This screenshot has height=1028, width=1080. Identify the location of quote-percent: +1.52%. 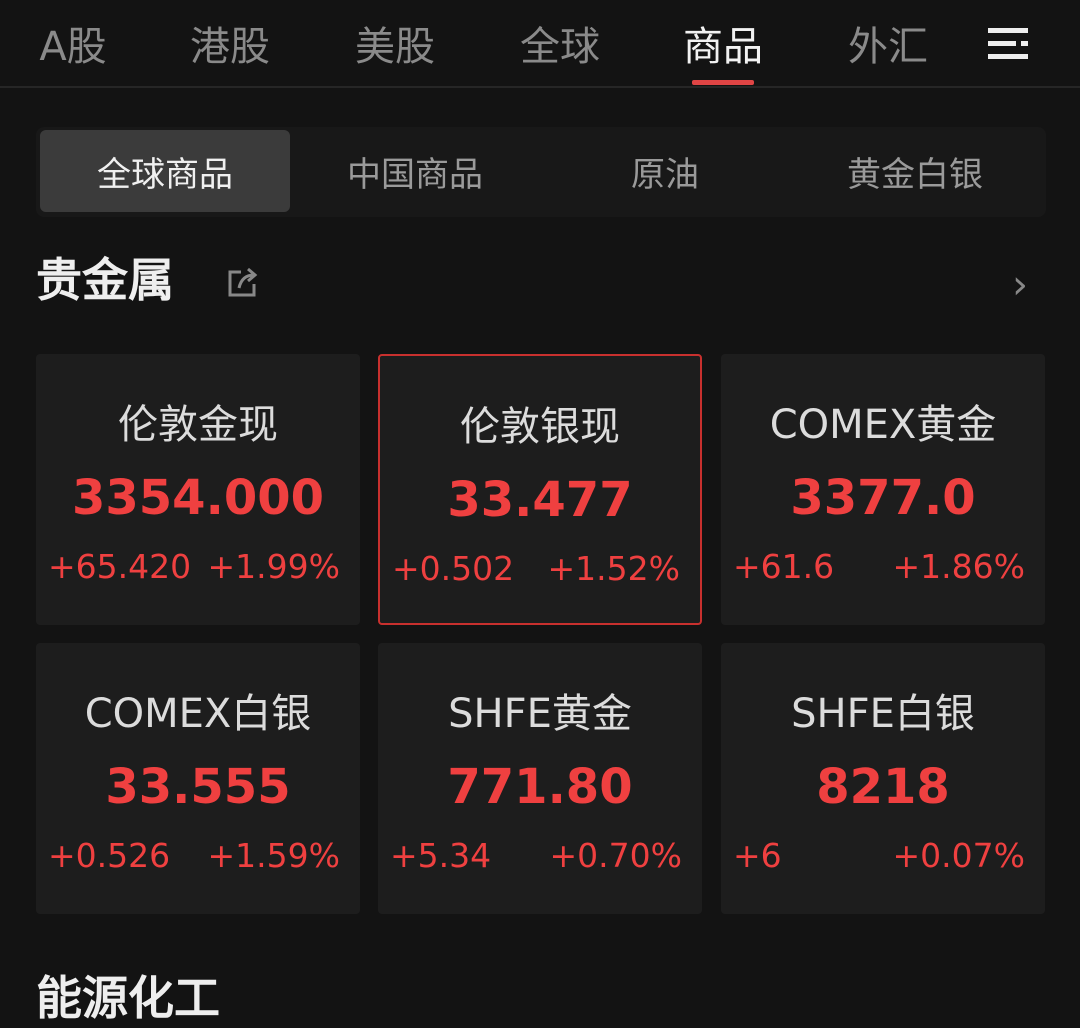
(613, 568).